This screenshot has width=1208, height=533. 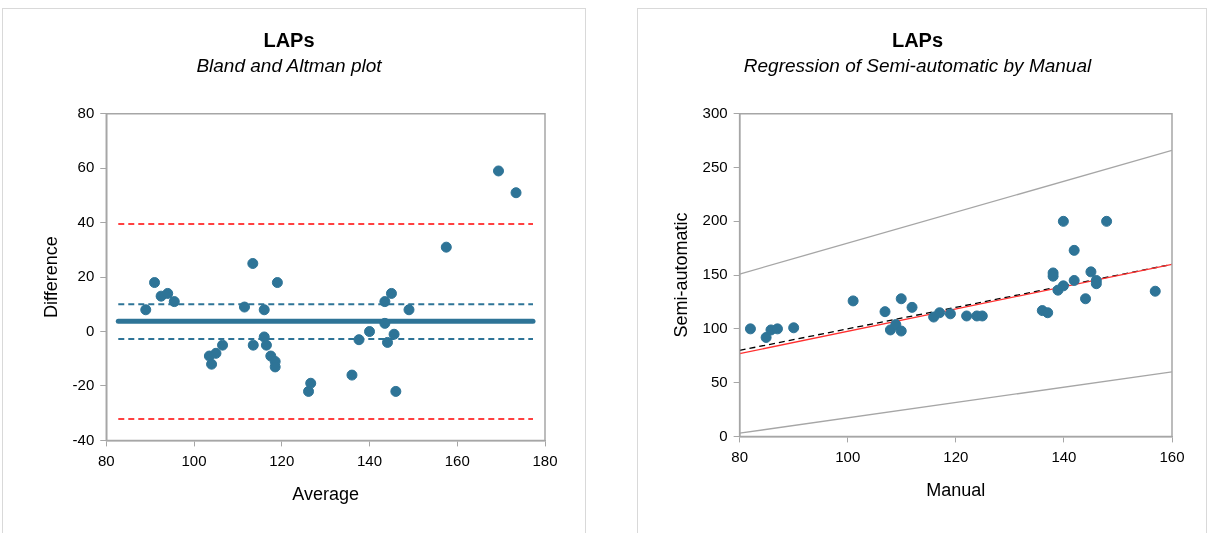 I want to click on x-axis-title: Average, so click(x=325, y=494).